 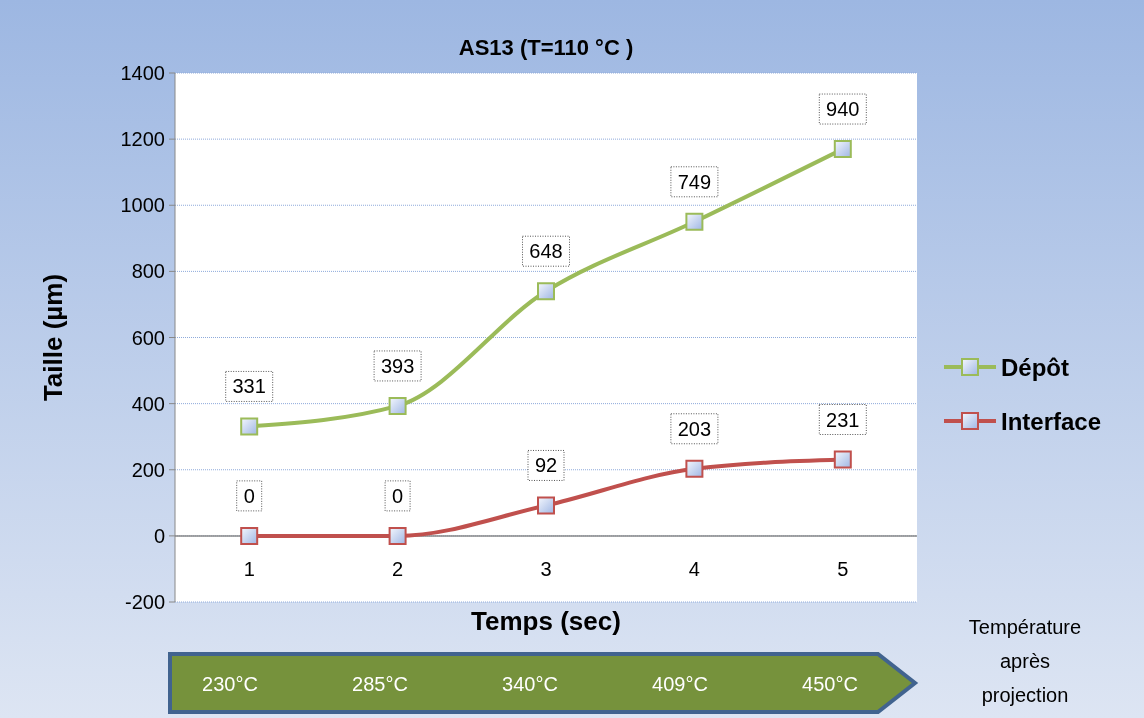 What do you see at coordinates (546, 568) in the screenshot?
I see `x-tick-label: 3` at bounding box center [546, 568].